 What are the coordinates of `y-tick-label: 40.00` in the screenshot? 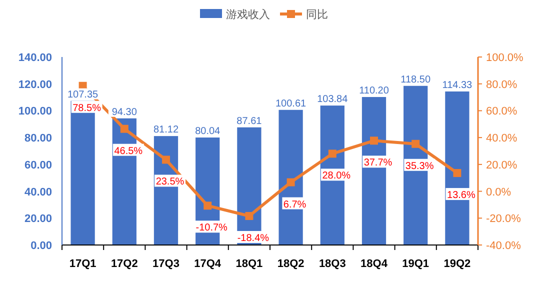 It's located at (38, 192).